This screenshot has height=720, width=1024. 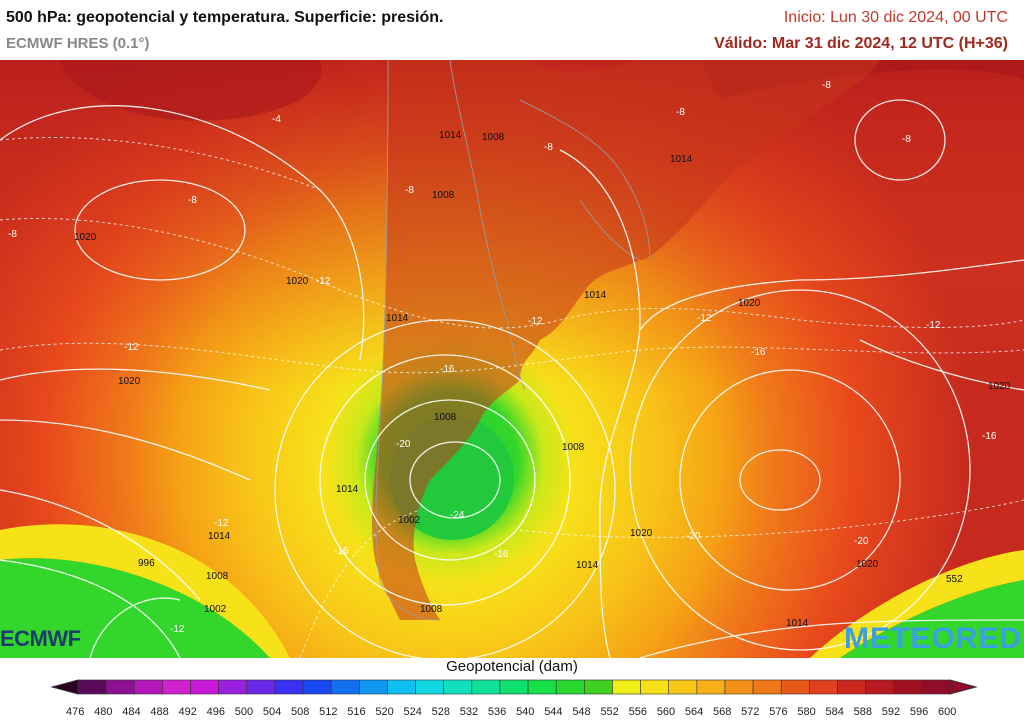 What do you see at coordinates (384, 712) in the screenshot?
I see `legend-tick-label: 520` at bounding box center [384, 712].